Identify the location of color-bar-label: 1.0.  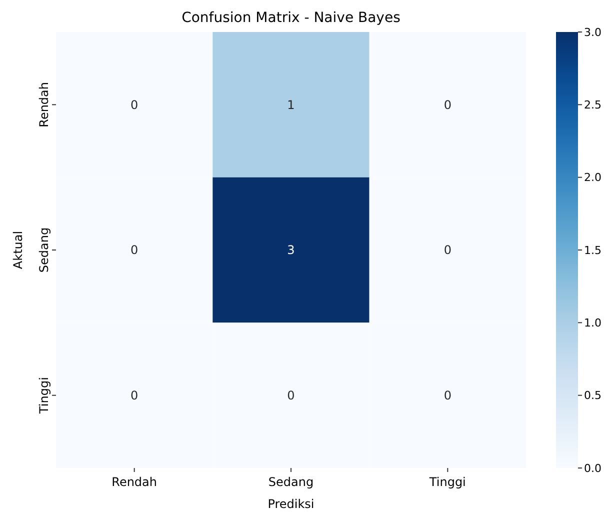
(593, 323).